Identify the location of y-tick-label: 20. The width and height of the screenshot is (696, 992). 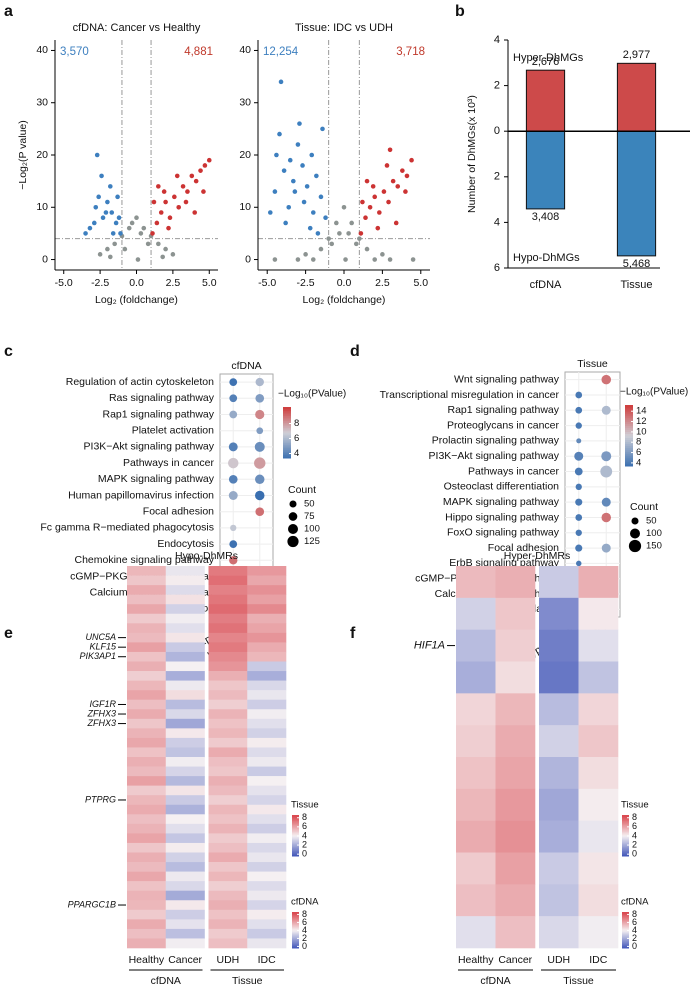
(245, 155).